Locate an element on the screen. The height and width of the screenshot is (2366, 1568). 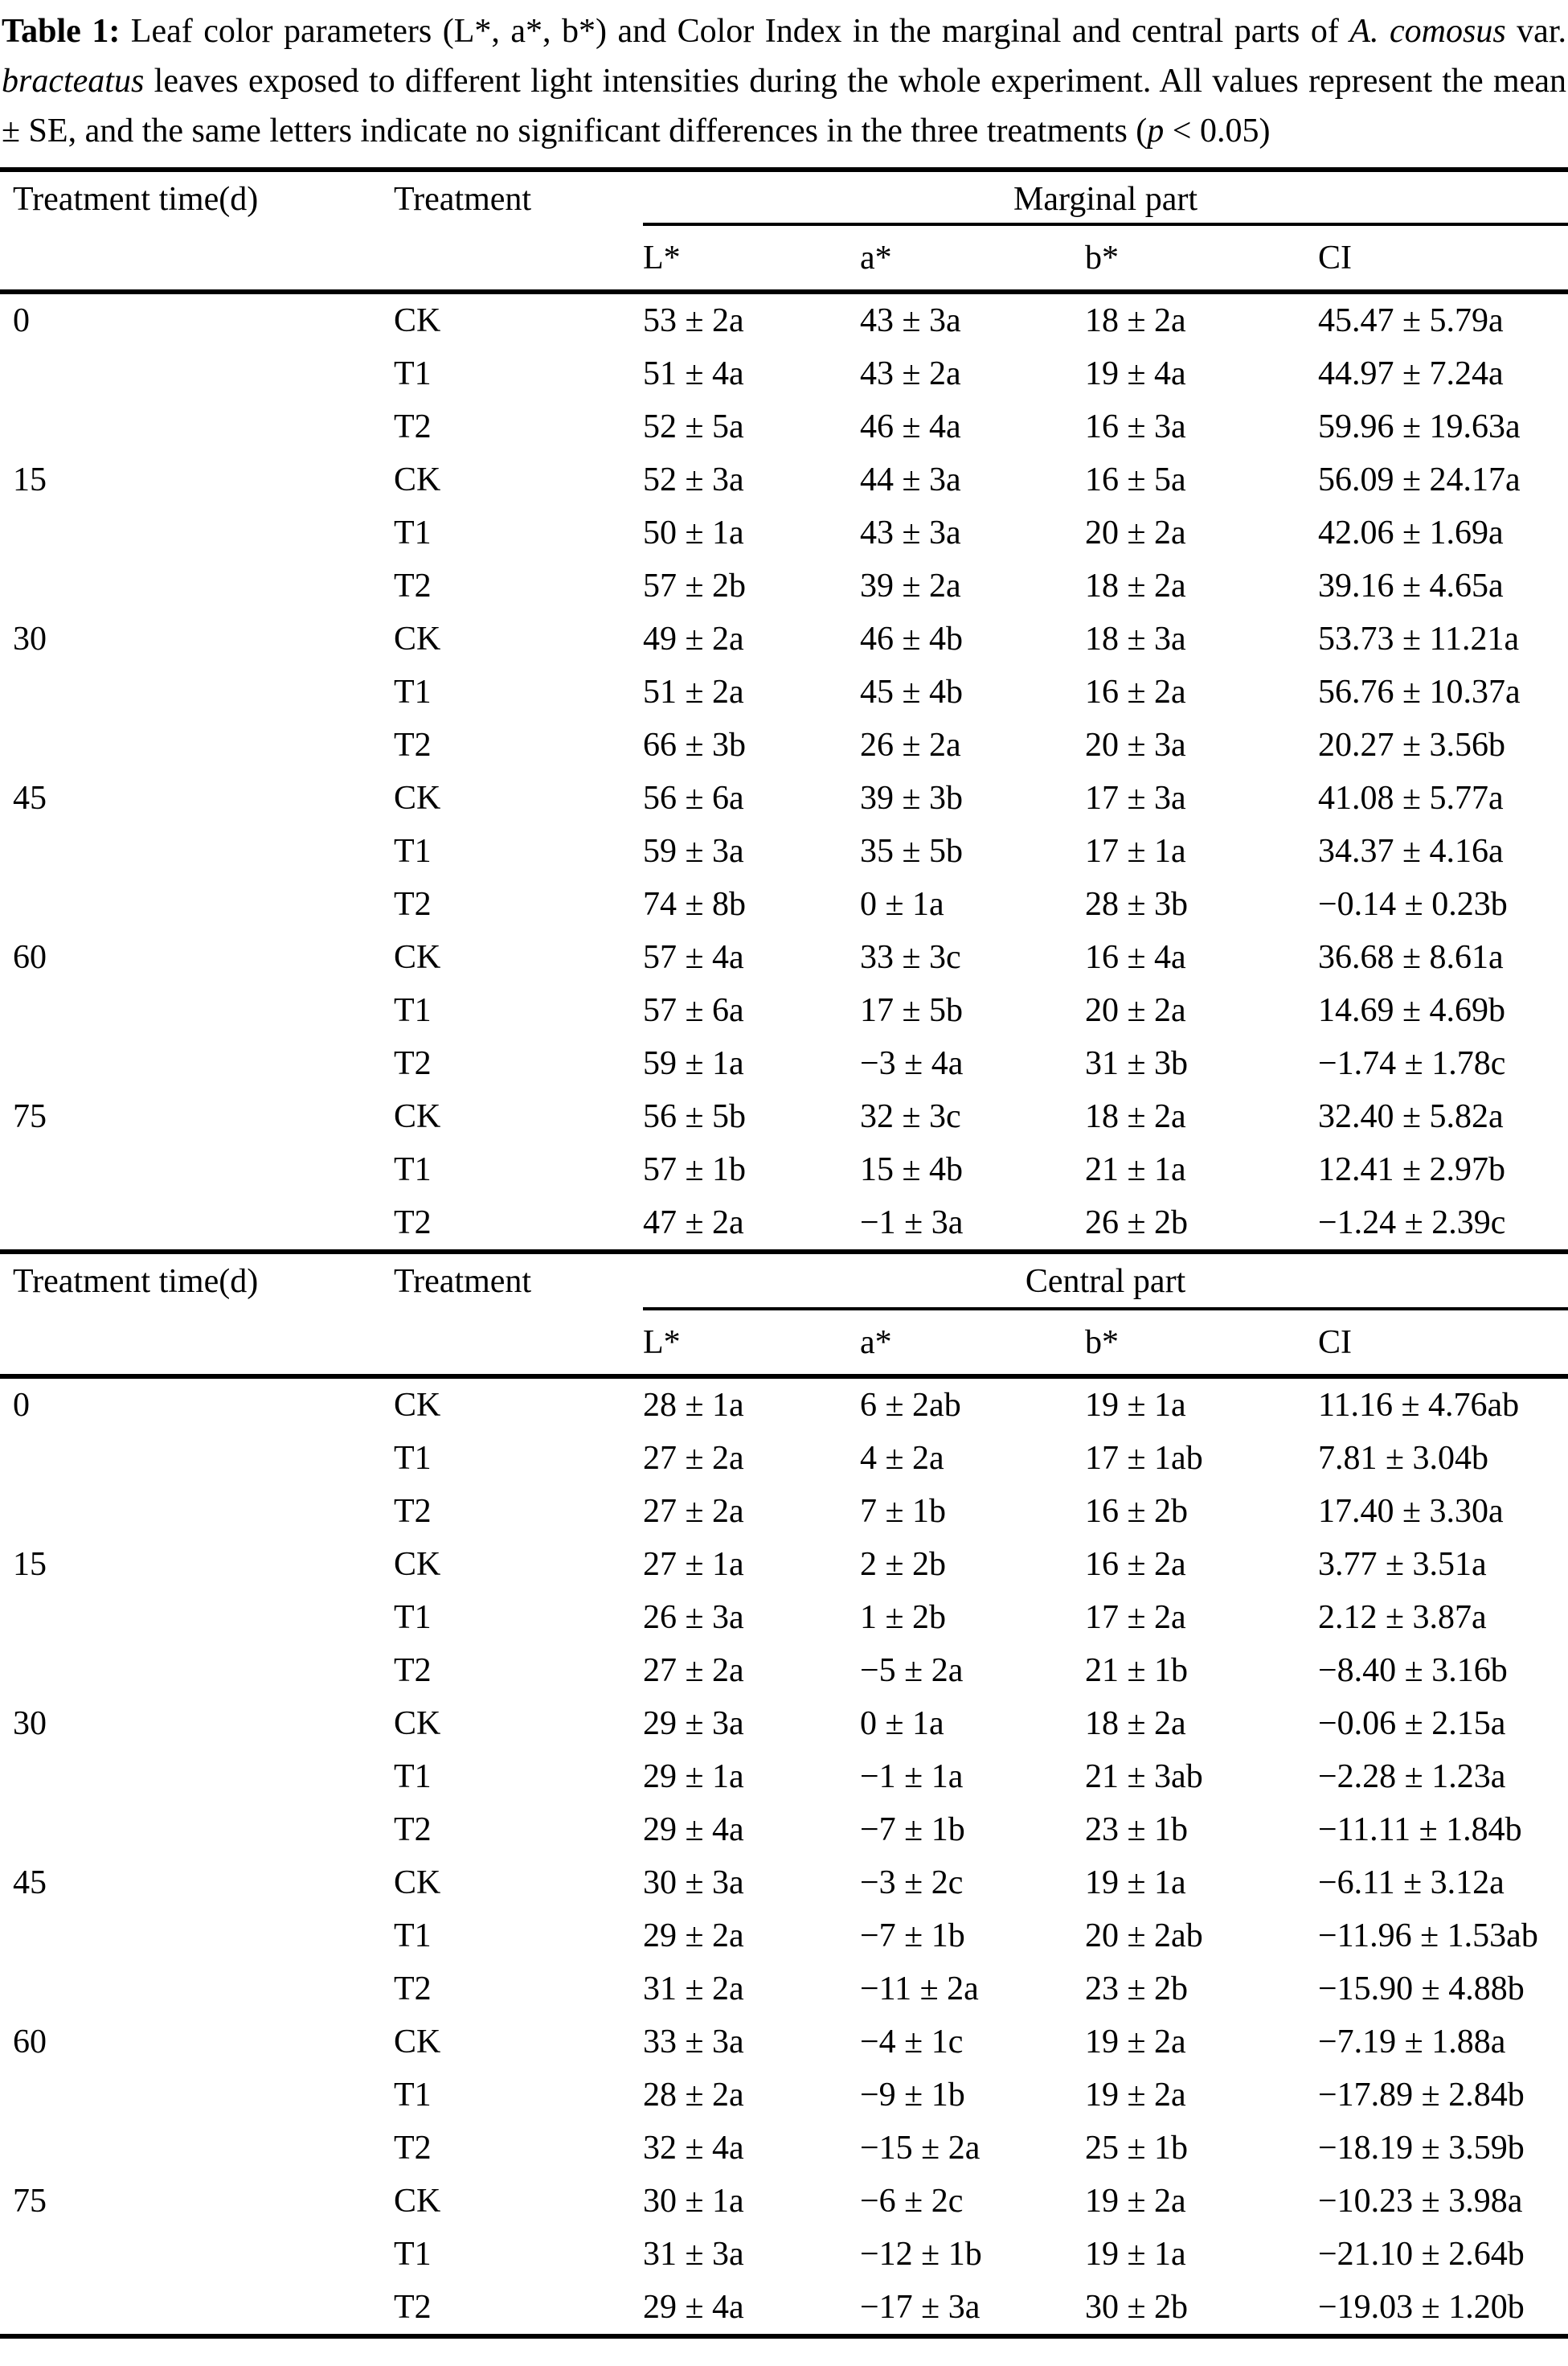
value-cell: −17.89 ± 2.84b is located at coordinates (1421, 2095).